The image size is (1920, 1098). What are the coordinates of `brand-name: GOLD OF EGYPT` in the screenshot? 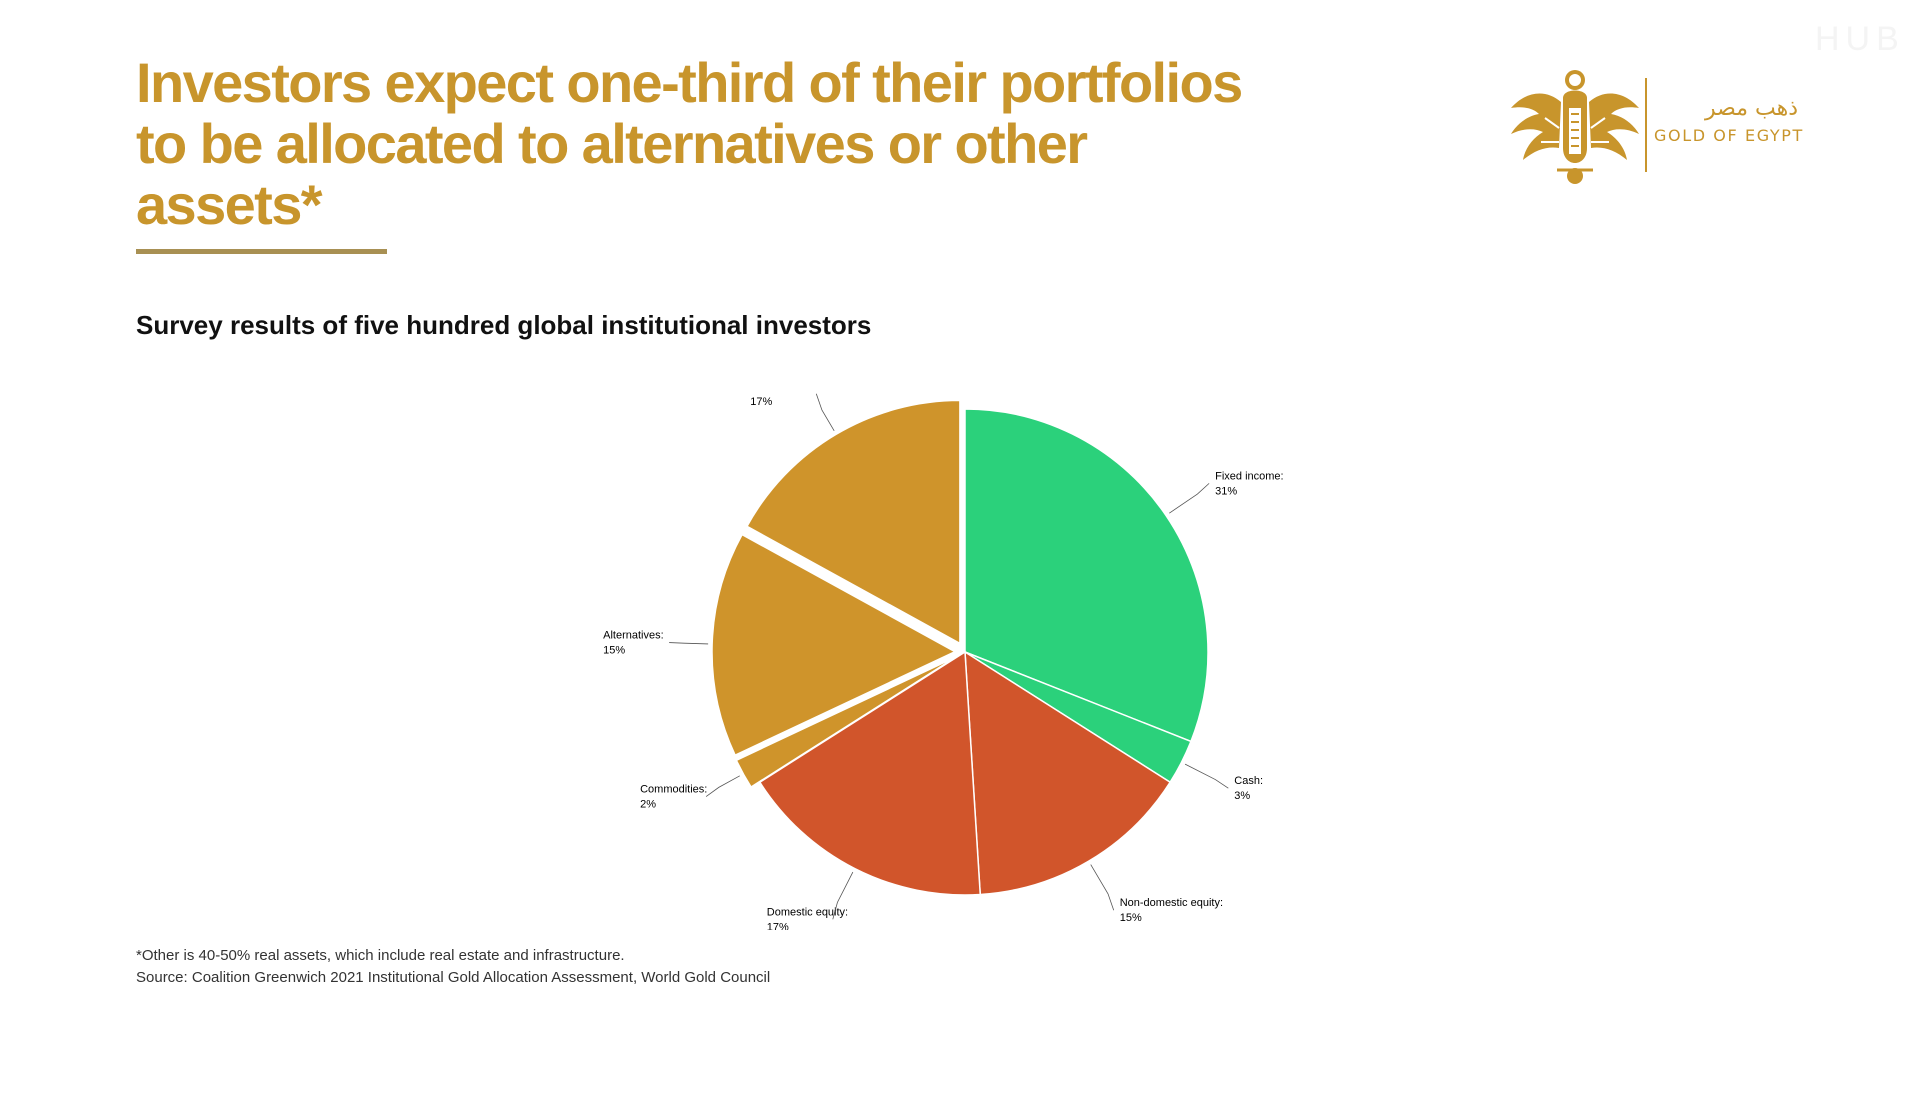 It's located at (1729, 135).